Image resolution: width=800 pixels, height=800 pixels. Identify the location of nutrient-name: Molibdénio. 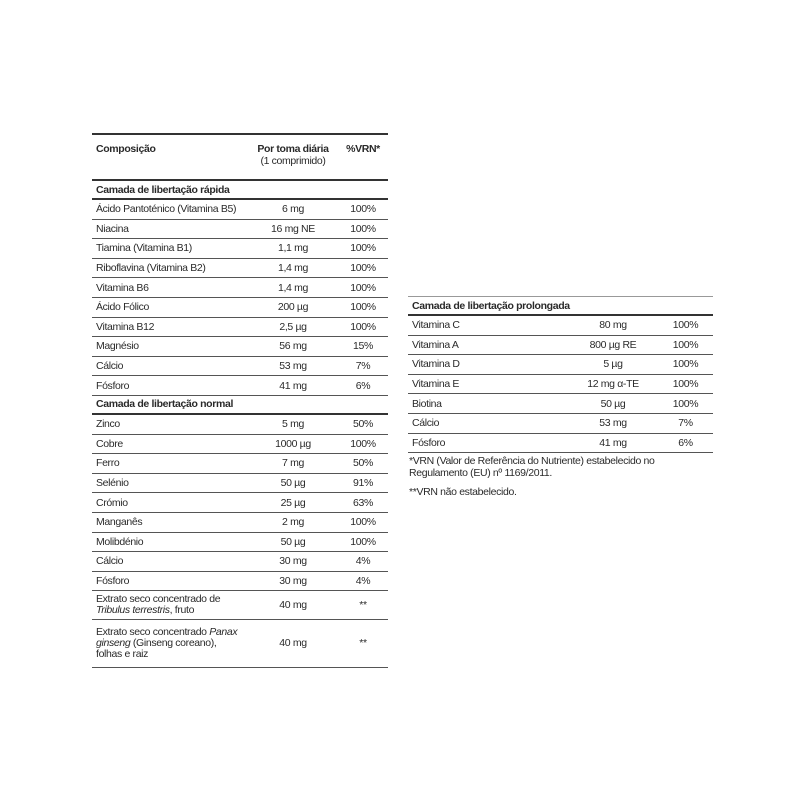
(170, 542).